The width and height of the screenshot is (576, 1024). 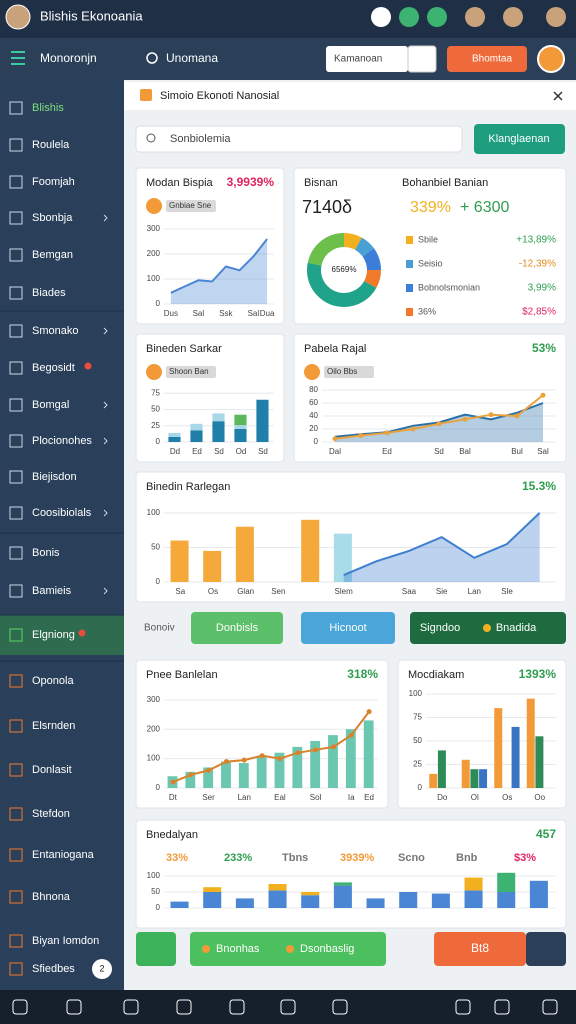 I want to click on filter-button-label: Hicnoot, so click(x=347, y=628).